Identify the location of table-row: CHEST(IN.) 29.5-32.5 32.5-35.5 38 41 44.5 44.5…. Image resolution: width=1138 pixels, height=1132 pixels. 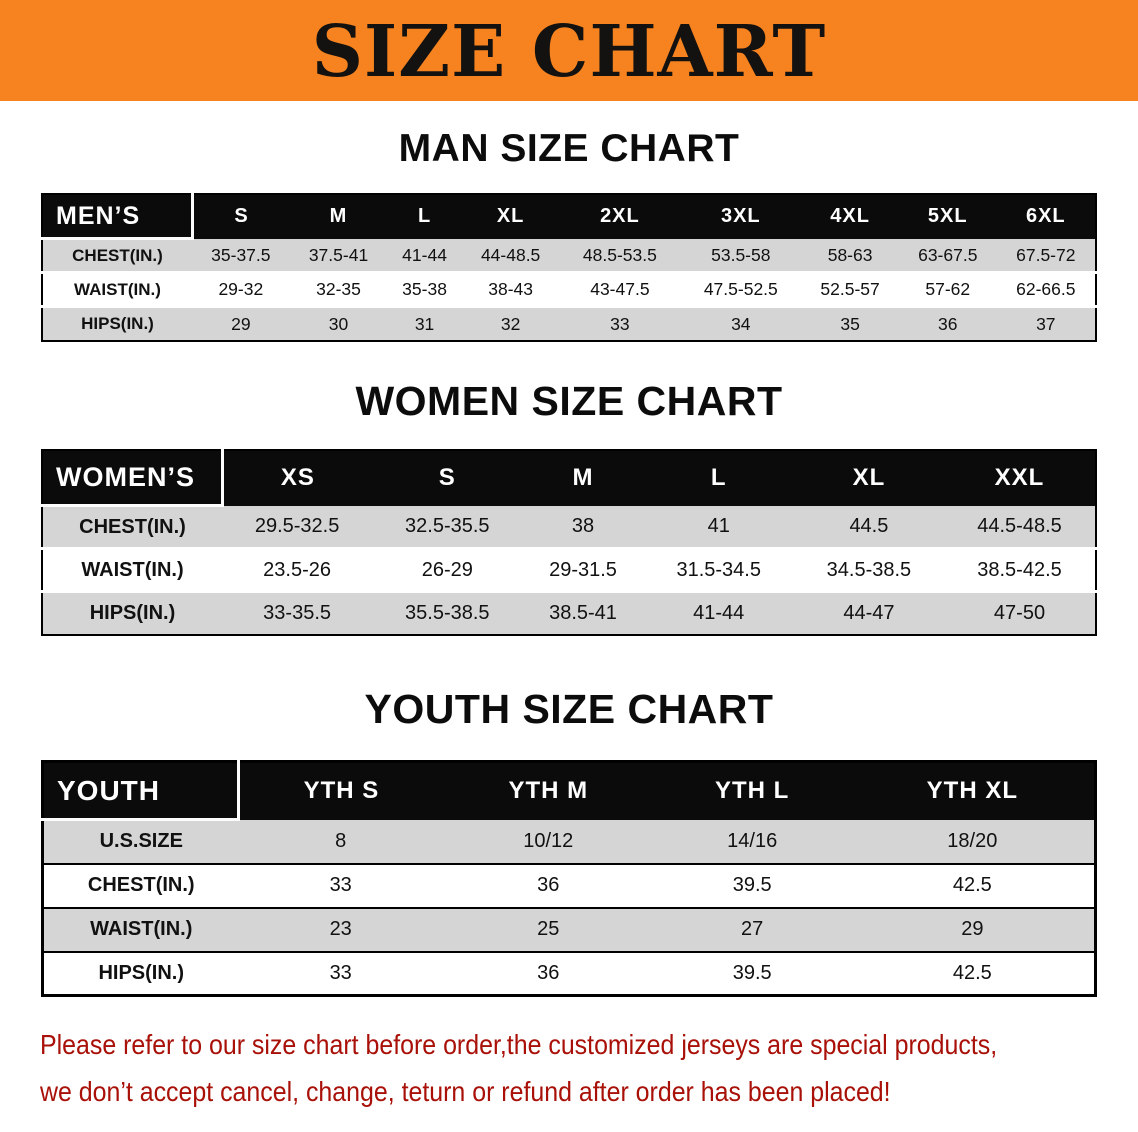
(569, 527).